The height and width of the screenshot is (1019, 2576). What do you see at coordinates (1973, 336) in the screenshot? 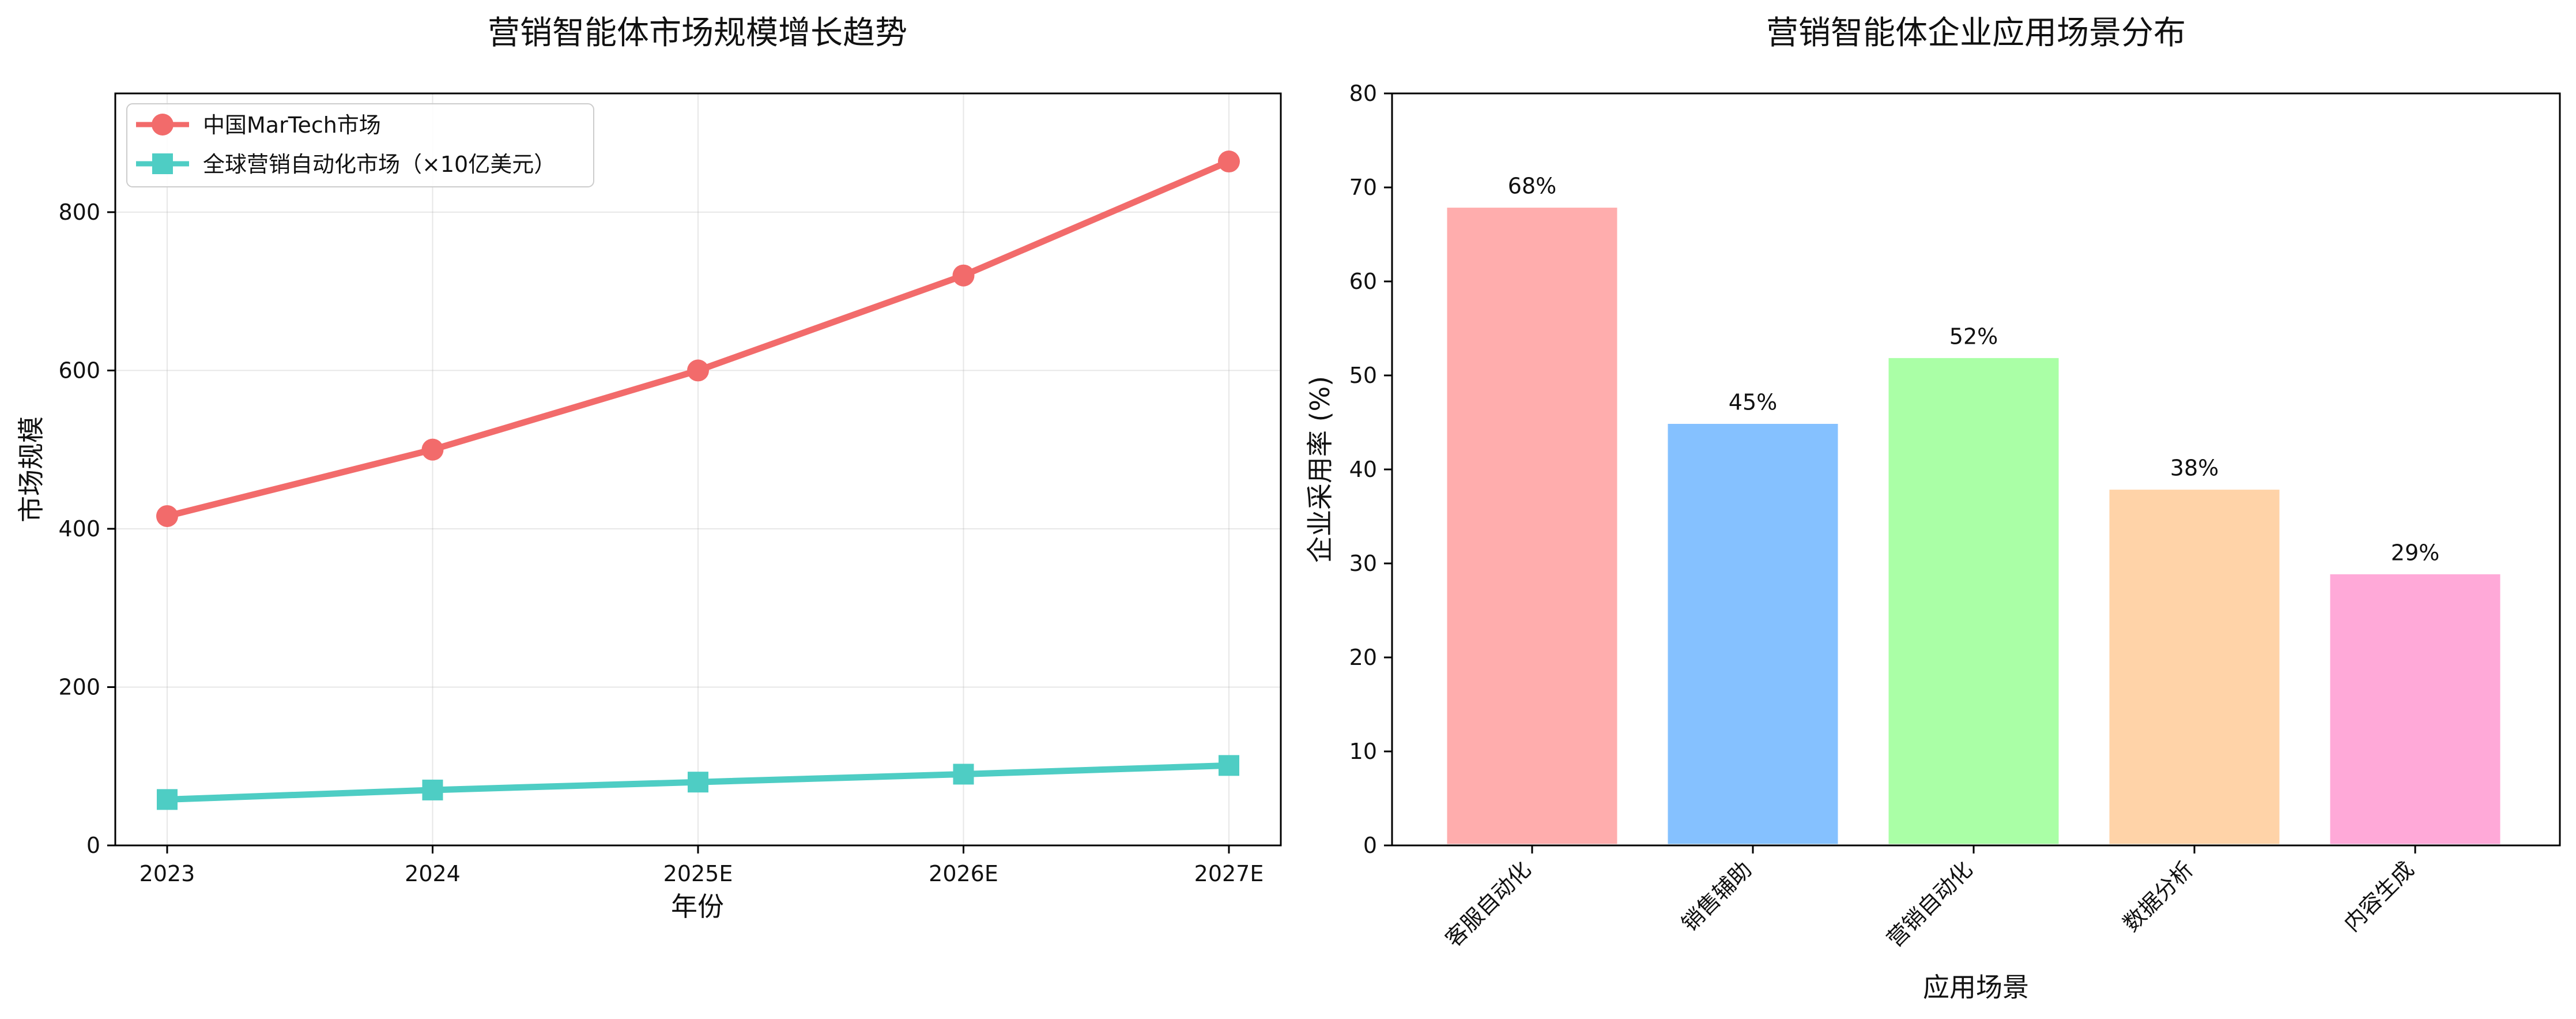
I see `bar-data-label: 52%` at bounding box center [1973, 336].